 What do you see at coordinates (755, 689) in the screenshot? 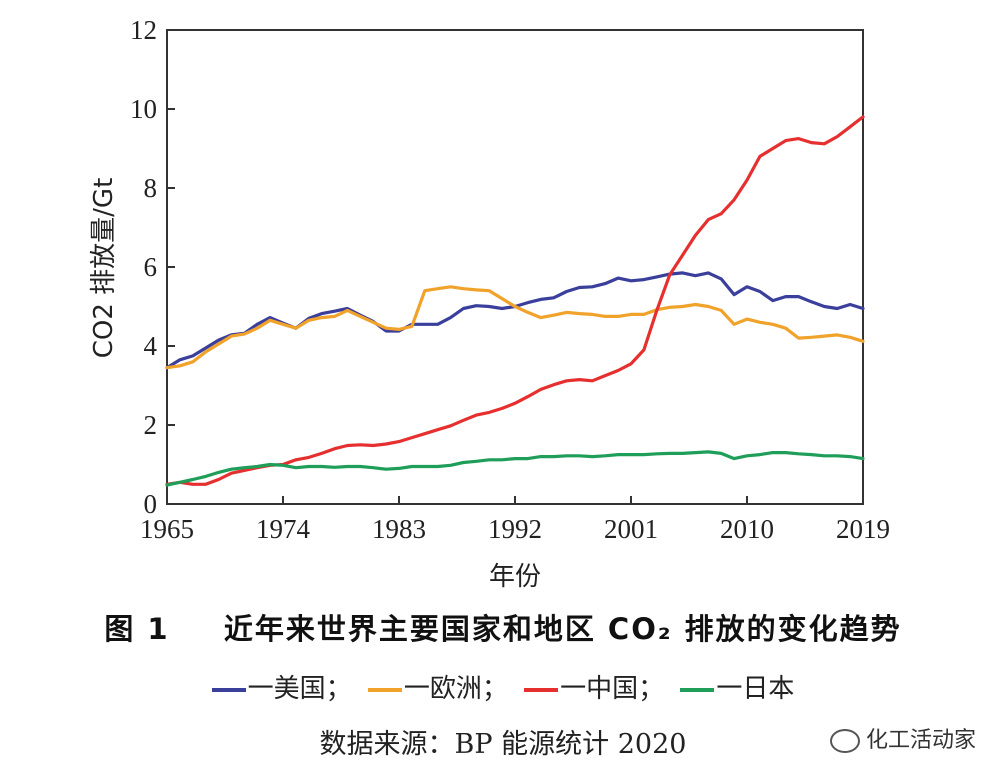
I see `legend-label-japan: 一日本` at bounding box center [755, 689].